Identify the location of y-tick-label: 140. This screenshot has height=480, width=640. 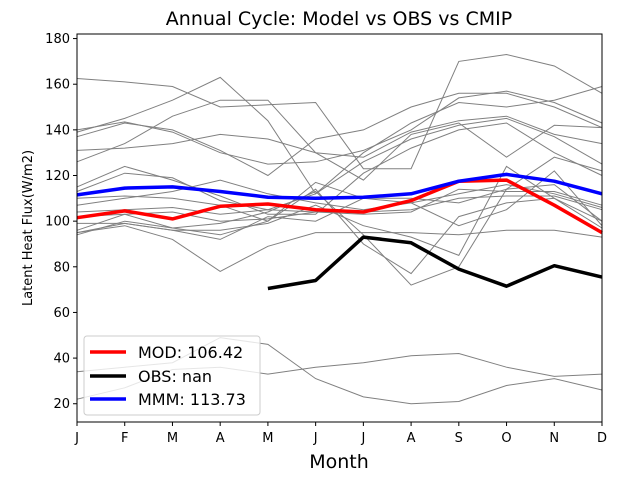
(57, 130).